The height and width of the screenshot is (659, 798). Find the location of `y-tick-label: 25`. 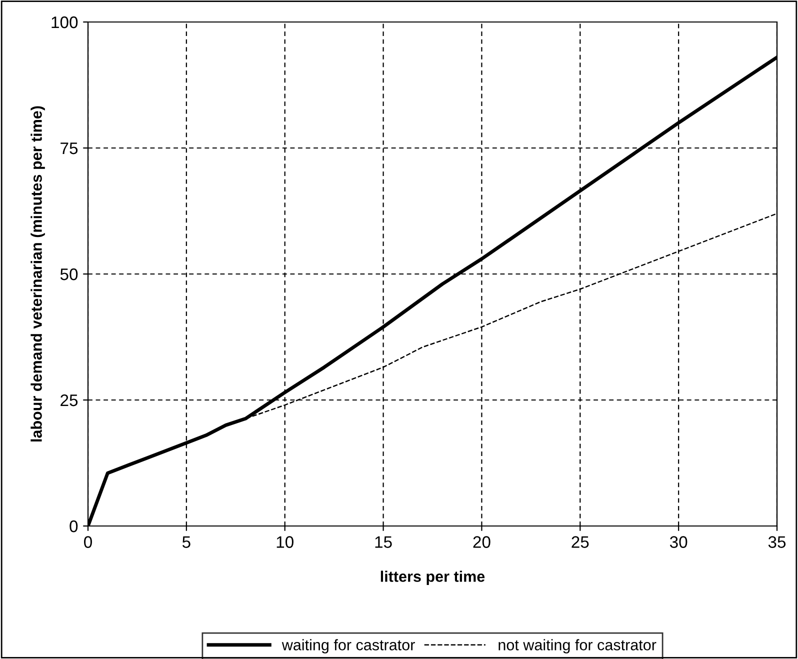

y-tick-label: 25 is located at coordinates (69, 400).